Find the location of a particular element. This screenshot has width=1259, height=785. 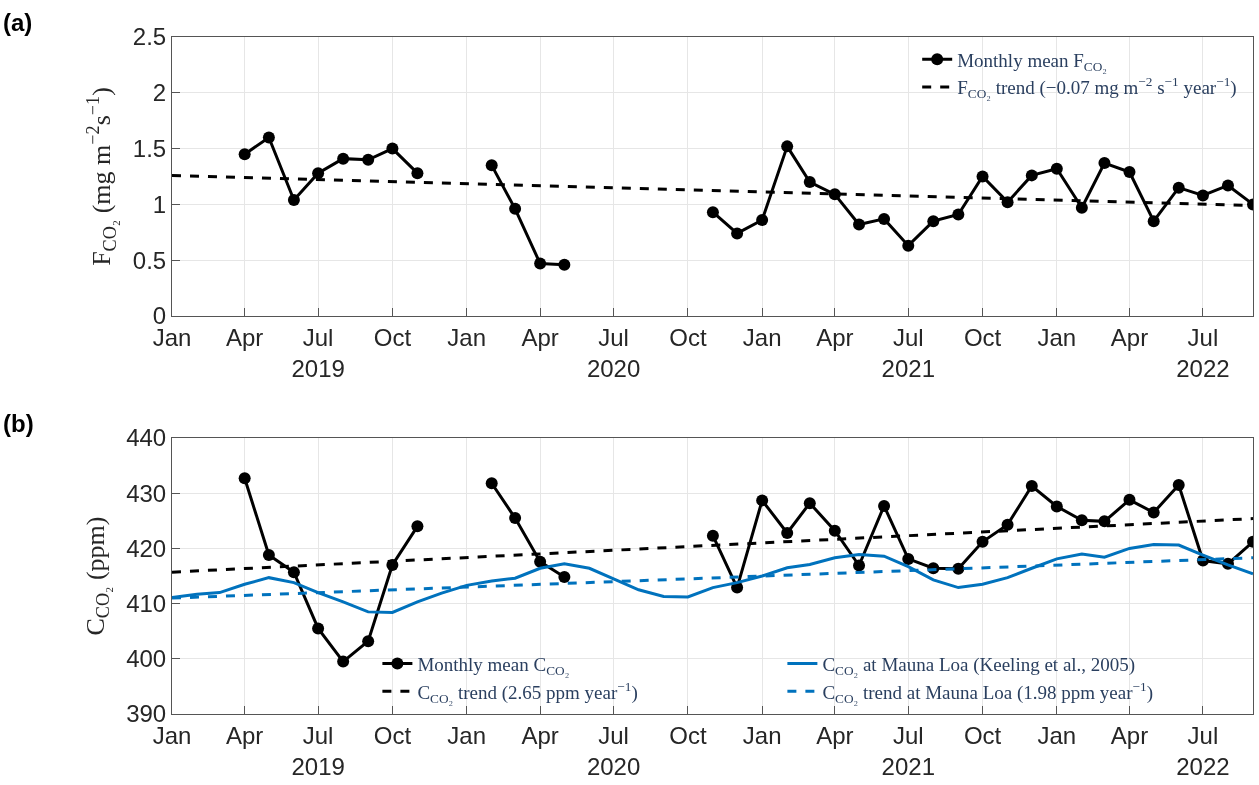

y-tick-label: 430 is located at coordinates (146, 493).